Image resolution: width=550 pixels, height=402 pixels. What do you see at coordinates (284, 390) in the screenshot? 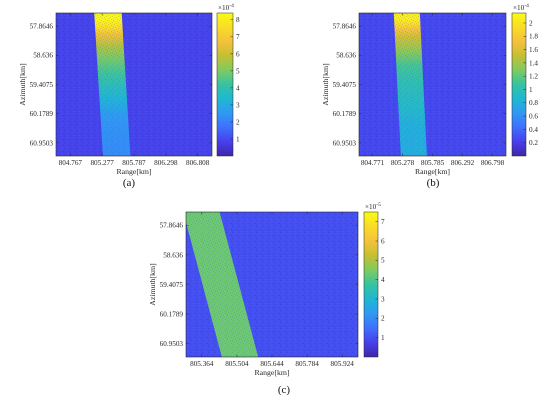
I see `panel-label: (c)` at bounding box center [284, 390].